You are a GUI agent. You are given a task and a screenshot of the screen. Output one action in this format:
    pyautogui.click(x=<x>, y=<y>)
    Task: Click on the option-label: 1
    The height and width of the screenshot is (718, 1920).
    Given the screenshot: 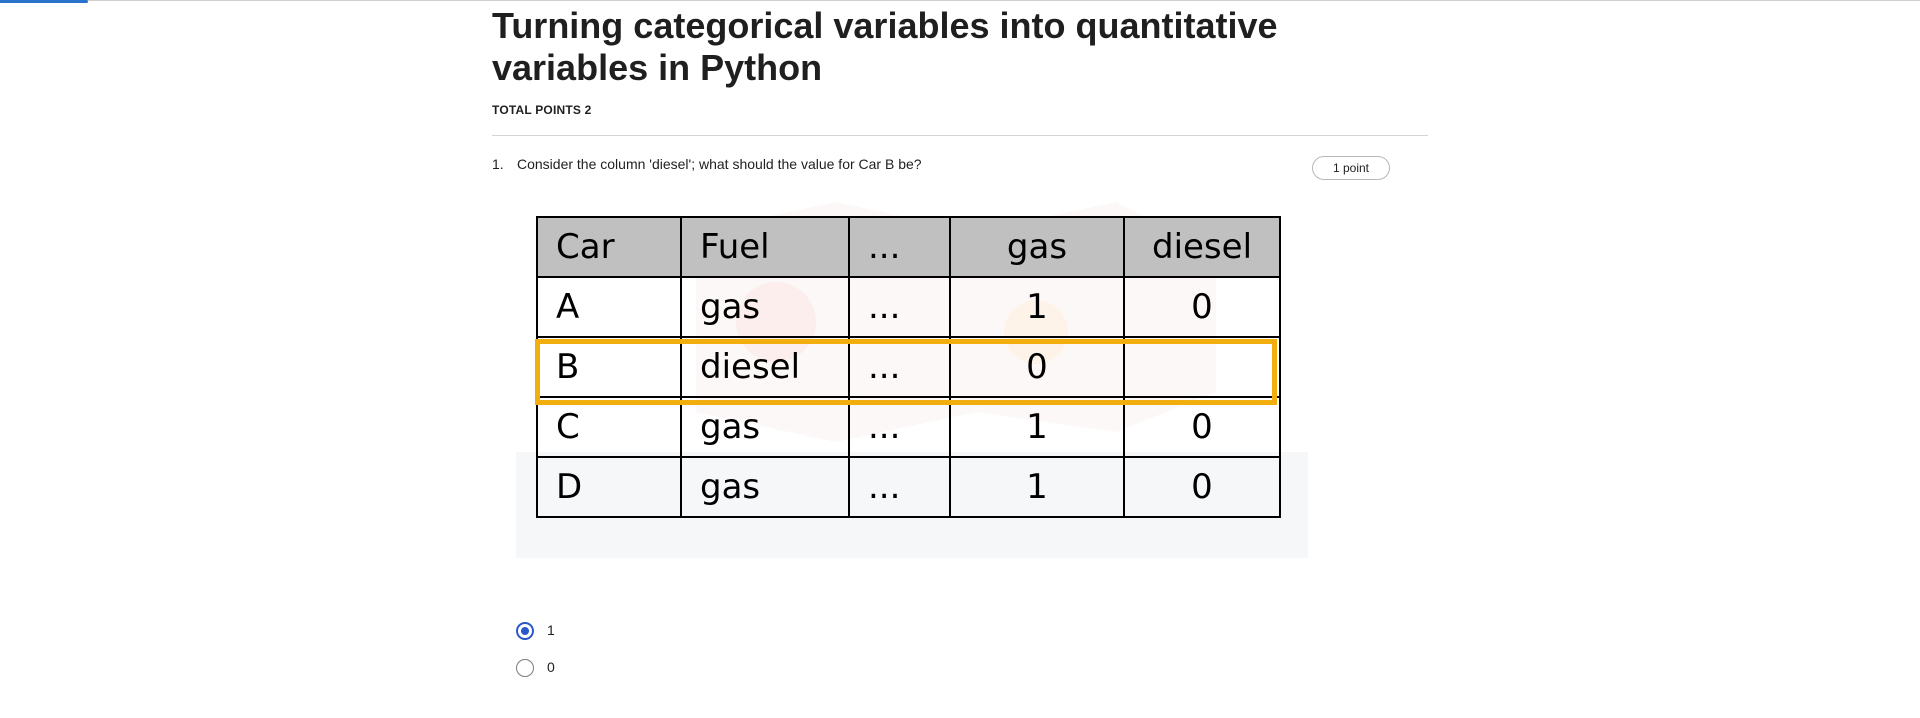 What is the action you would take?
    pyautogui.click(x=551, y=630)
    